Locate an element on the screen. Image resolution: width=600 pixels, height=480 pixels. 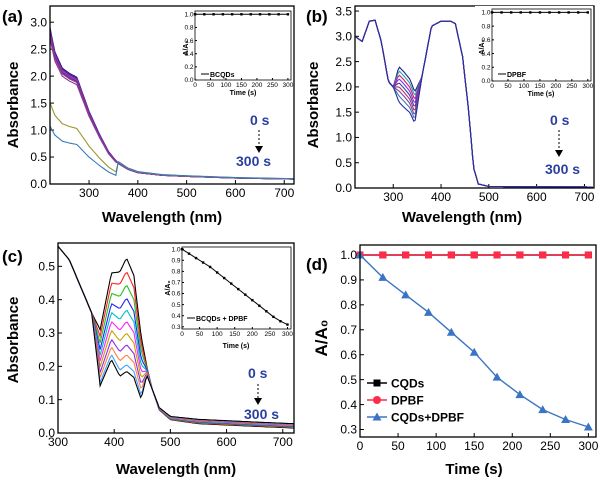
panel-b-inset-xtick-label-6: 300 is located at coordinates (587, 86).